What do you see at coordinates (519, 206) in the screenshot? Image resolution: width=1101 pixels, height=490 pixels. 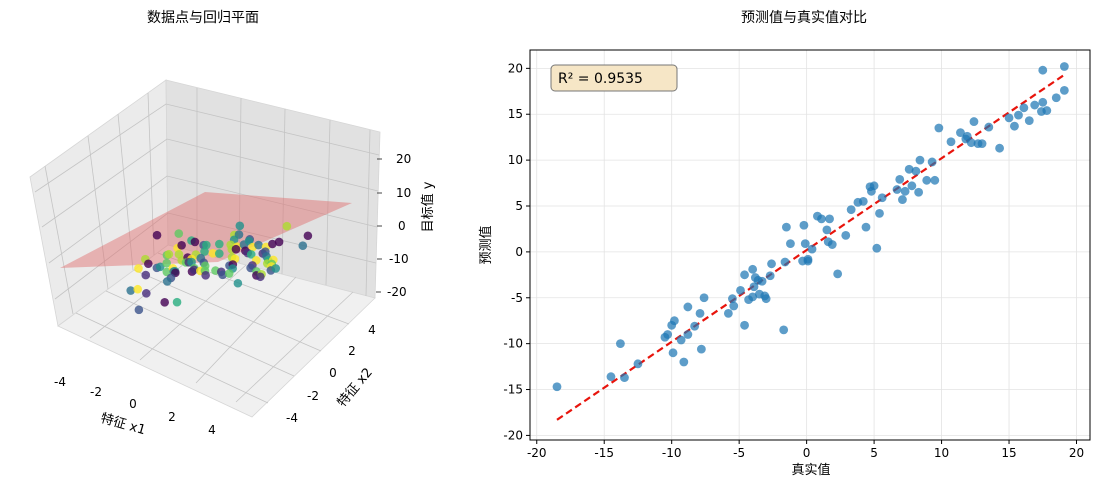 I see `y-tick-label: 5` at bounding box center [519, 206].